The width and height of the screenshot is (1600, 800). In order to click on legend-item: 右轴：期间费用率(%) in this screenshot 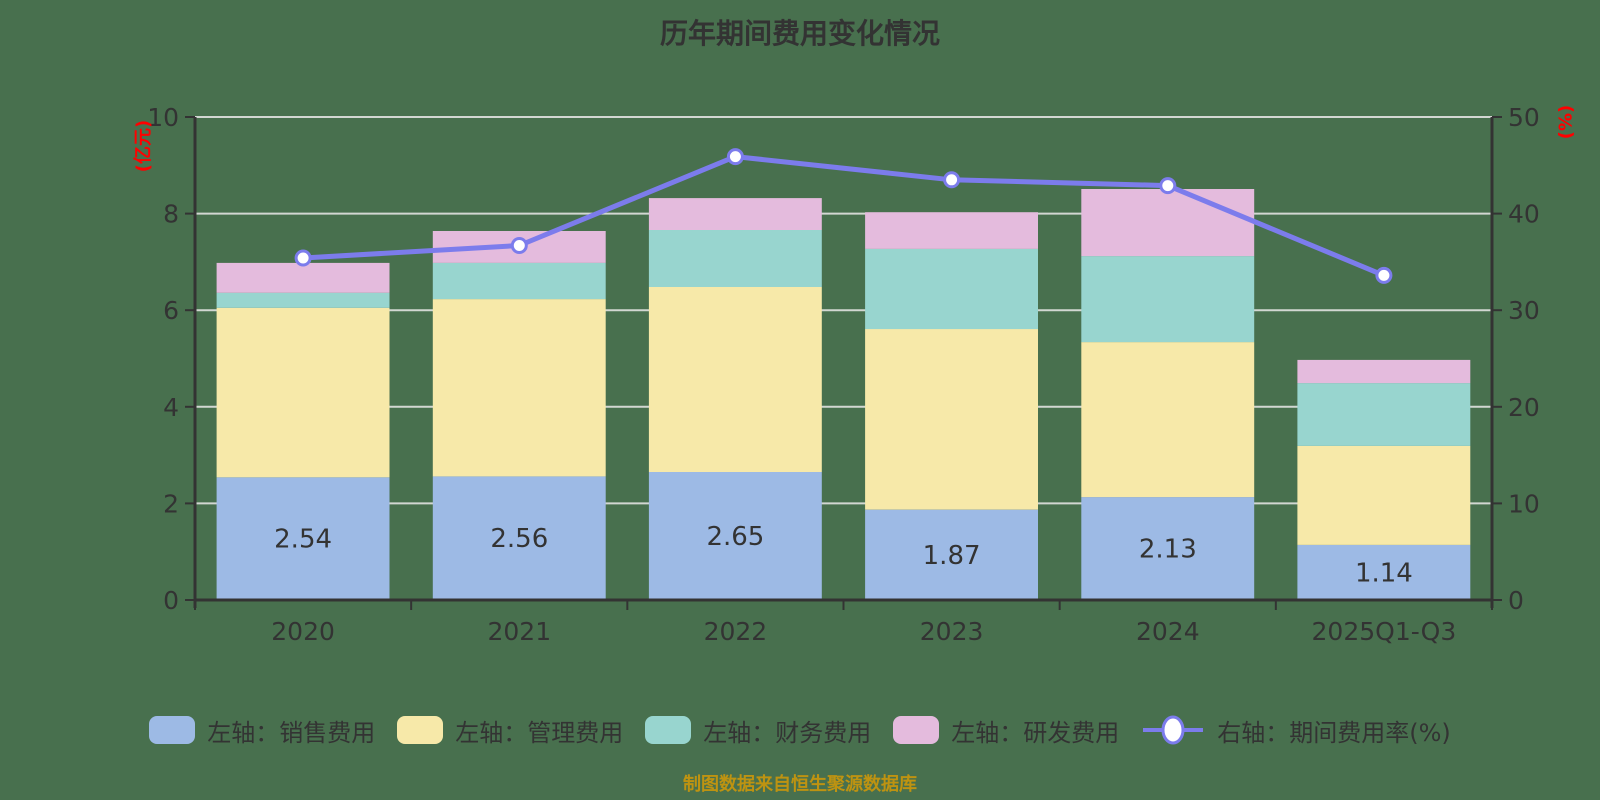, I will do `click(1296, 730)`.